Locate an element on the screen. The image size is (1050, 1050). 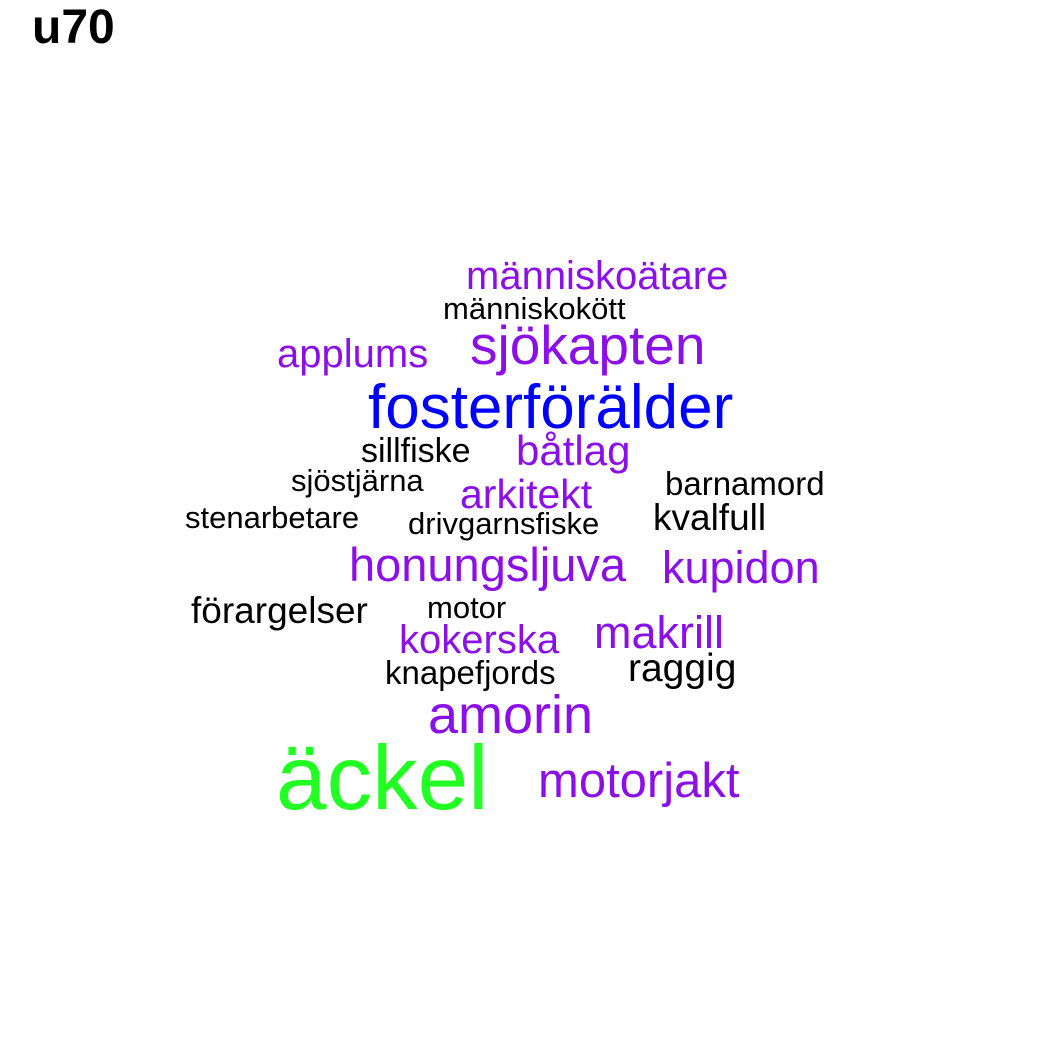
word-fosterforalder: fosterförälder is located at coordinates (551, 407).